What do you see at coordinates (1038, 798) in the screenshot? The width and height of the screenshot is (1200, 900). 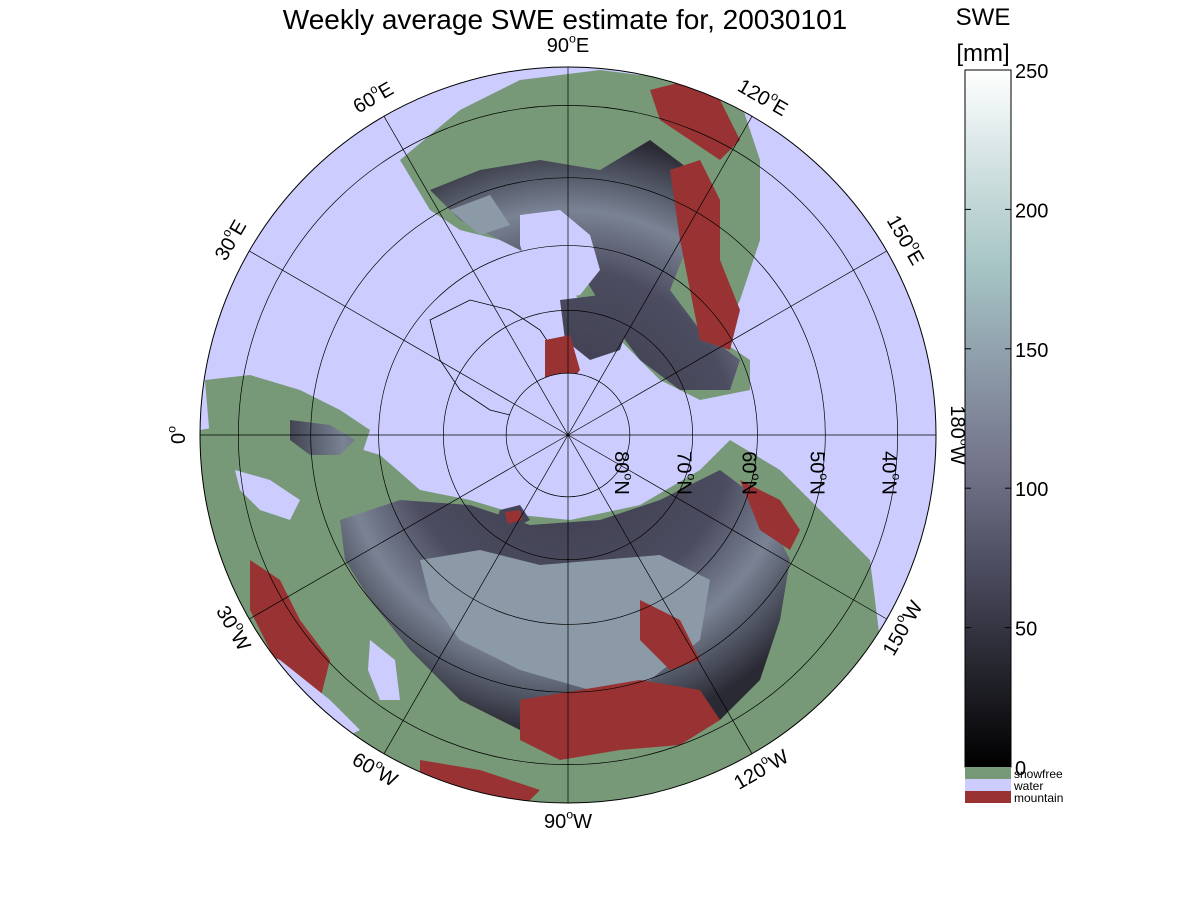 I see `category-label-mountain: mountain` at bounding box center [1038, 798].